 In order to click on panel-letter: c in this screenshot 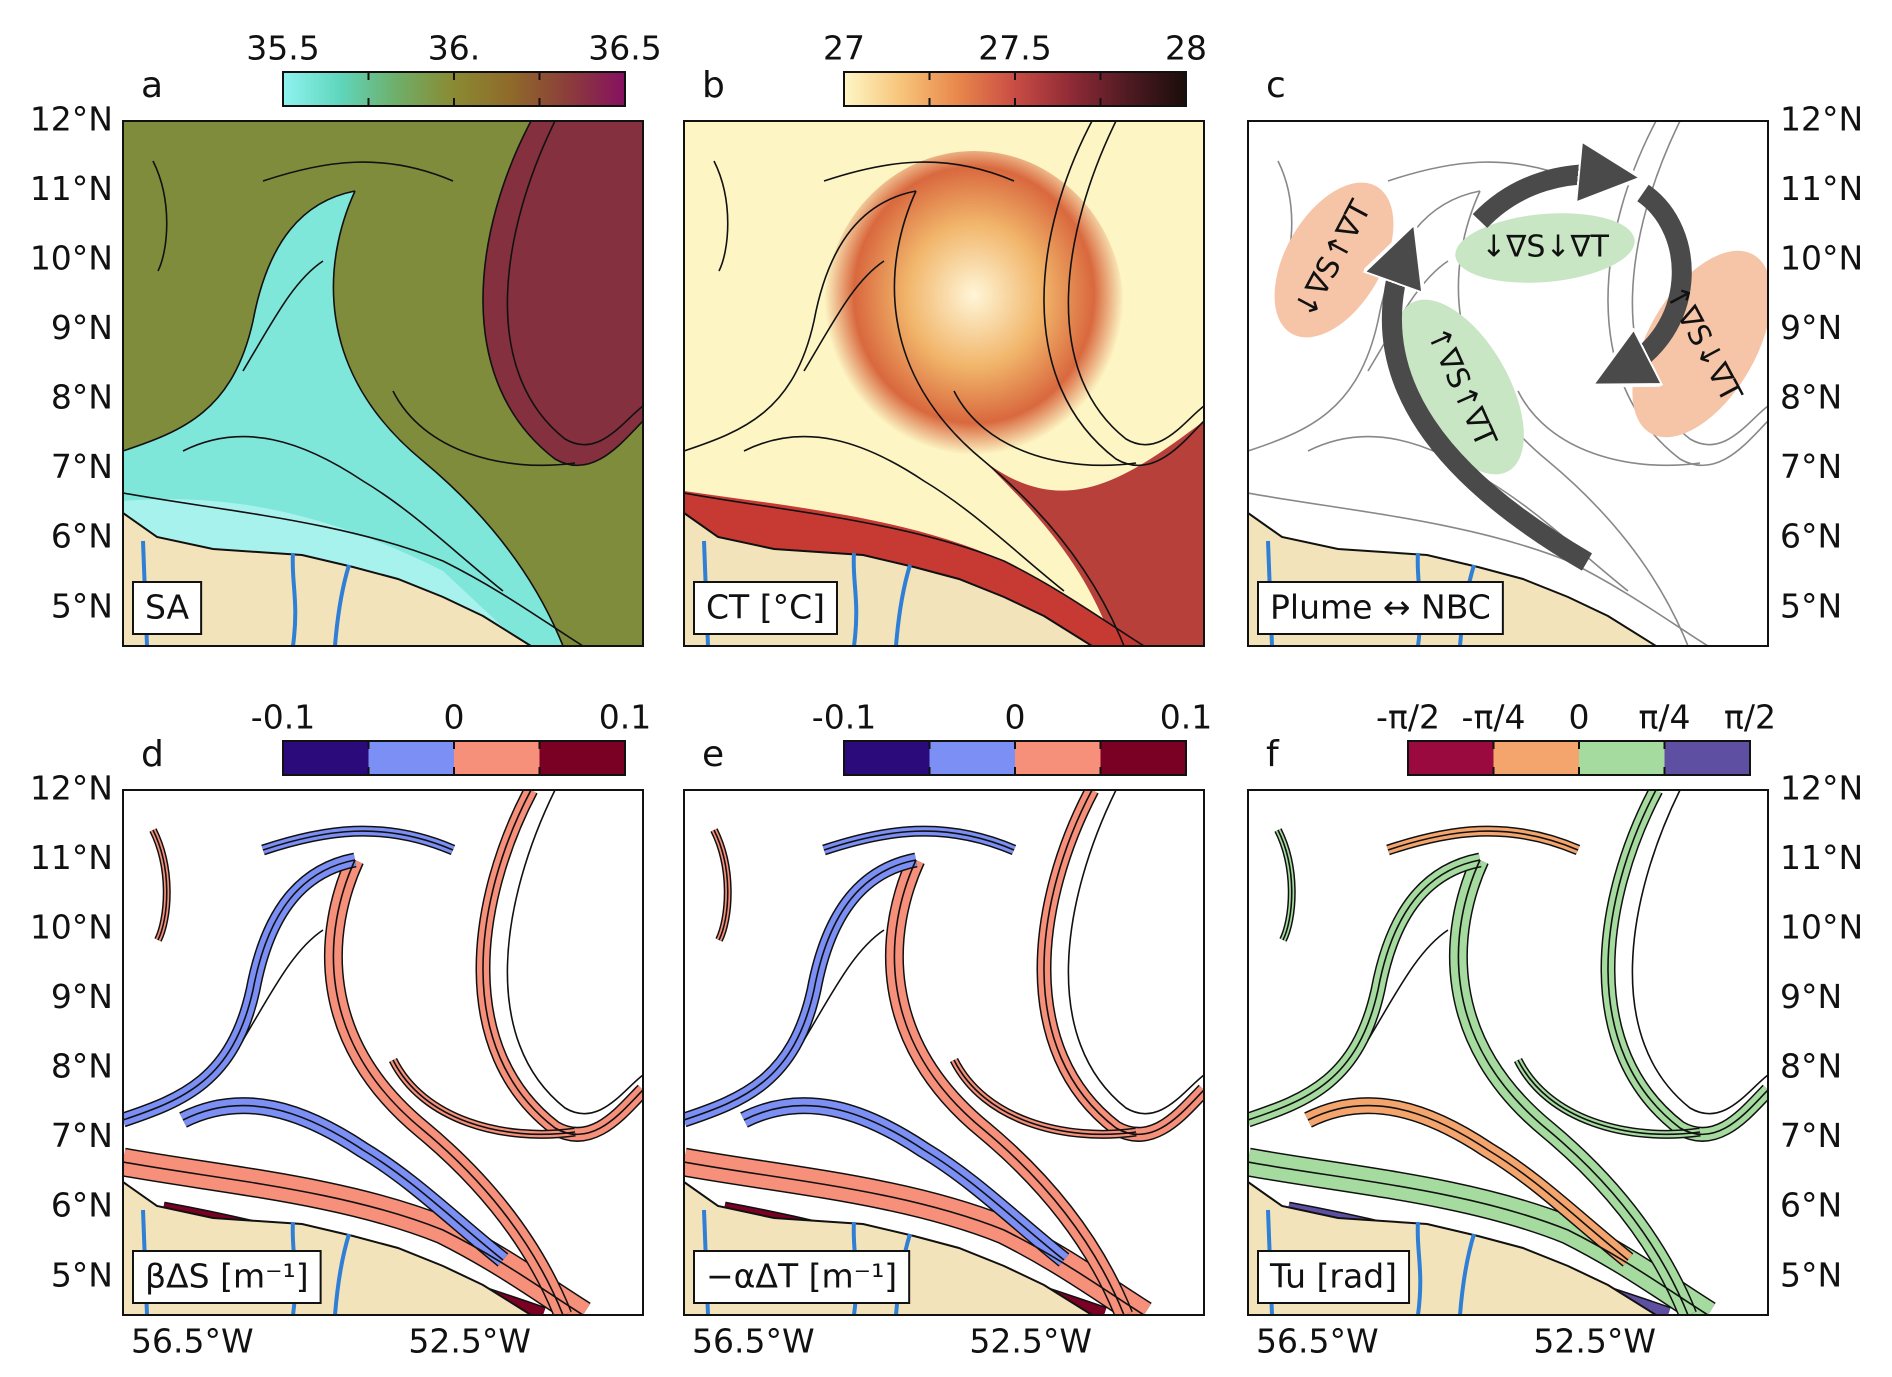, I will do `click(1276, 85)`.